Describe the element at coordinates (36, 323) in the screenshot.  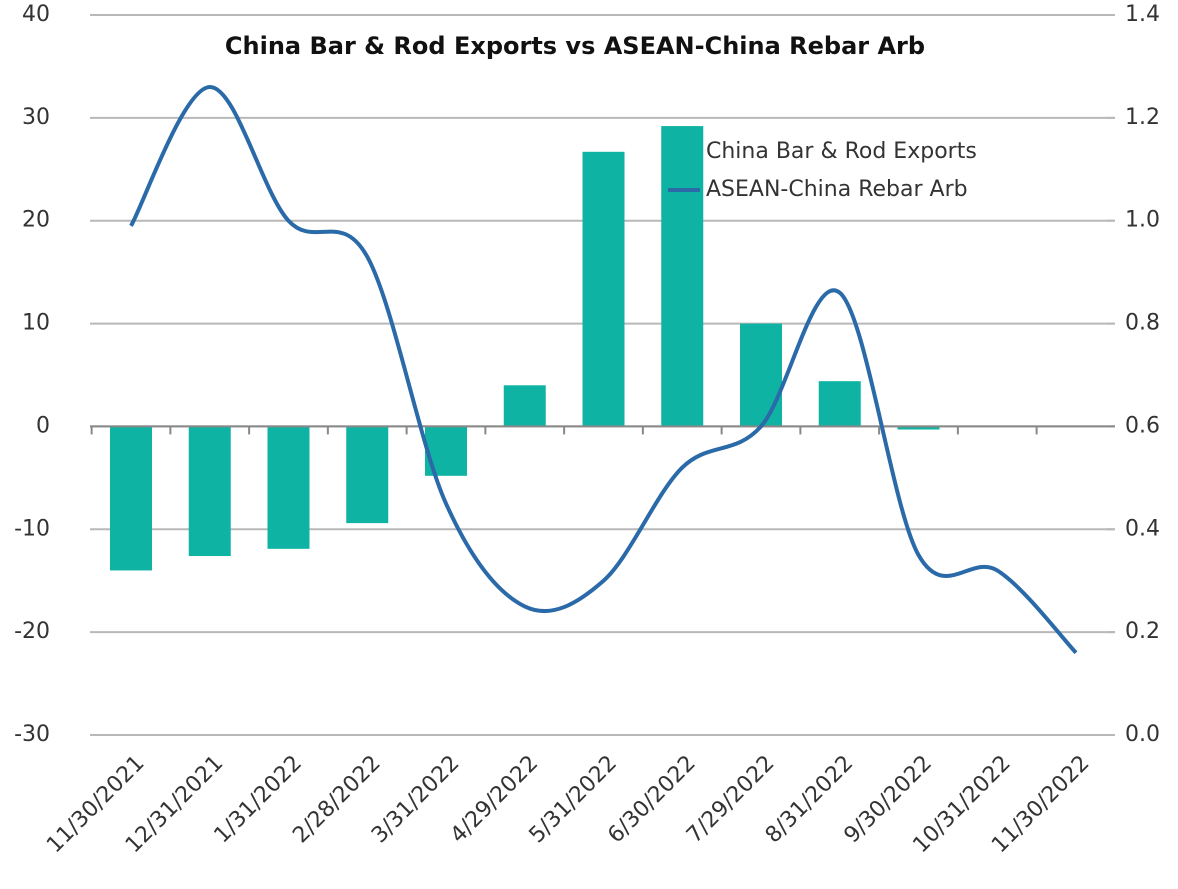
I see `y-tick-label: 10` at that location.